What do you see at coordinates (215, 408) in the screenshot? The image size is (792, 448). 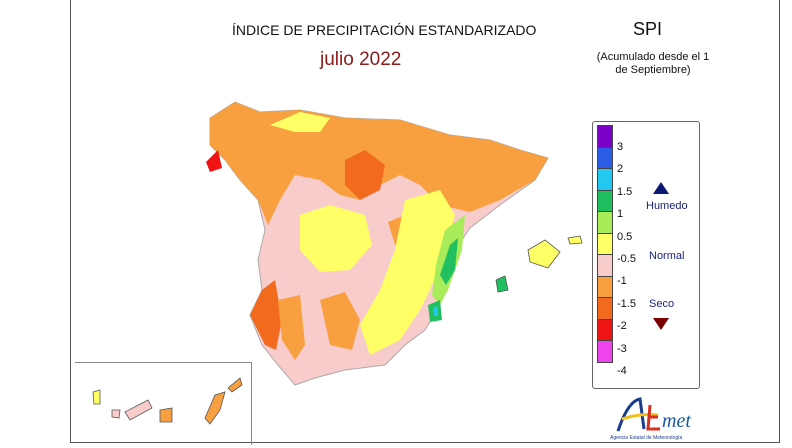 I see `canary-fuerteventura` at bounding box center [215, 408].